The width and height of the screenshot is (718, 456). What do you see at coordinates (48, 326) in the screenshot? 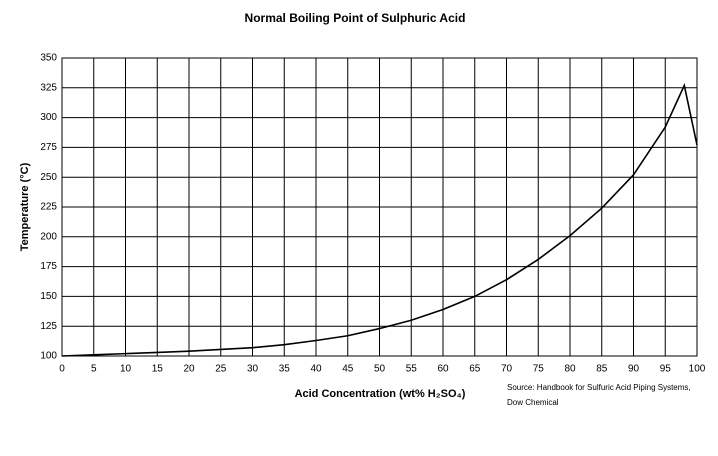
I see `y-tick-label: 125` at bounding box center [48, 326].